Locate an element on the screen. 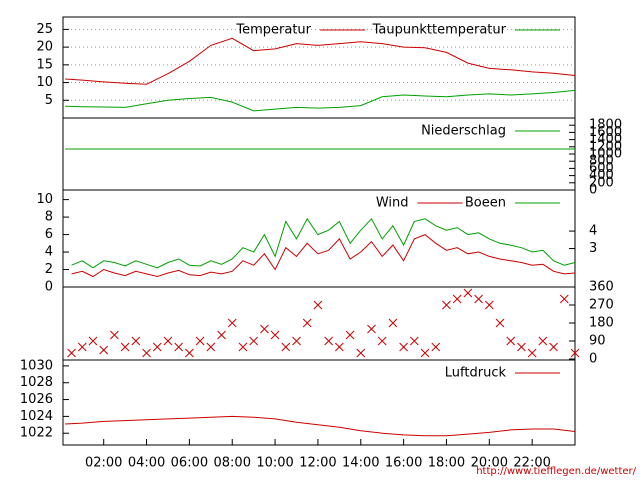 The height and width of the screenshot is (480, 640). y2-tick-label: 1600 is located at coordinates (605, 132).